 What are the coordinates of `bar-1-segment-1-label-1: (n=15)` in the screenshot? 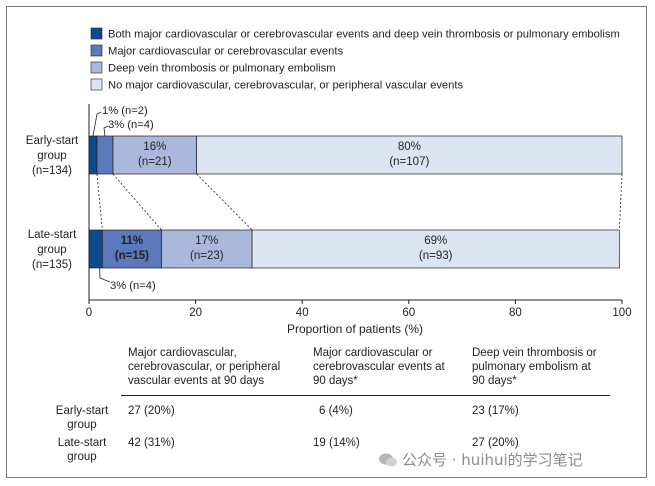 It's located at (132, 256).